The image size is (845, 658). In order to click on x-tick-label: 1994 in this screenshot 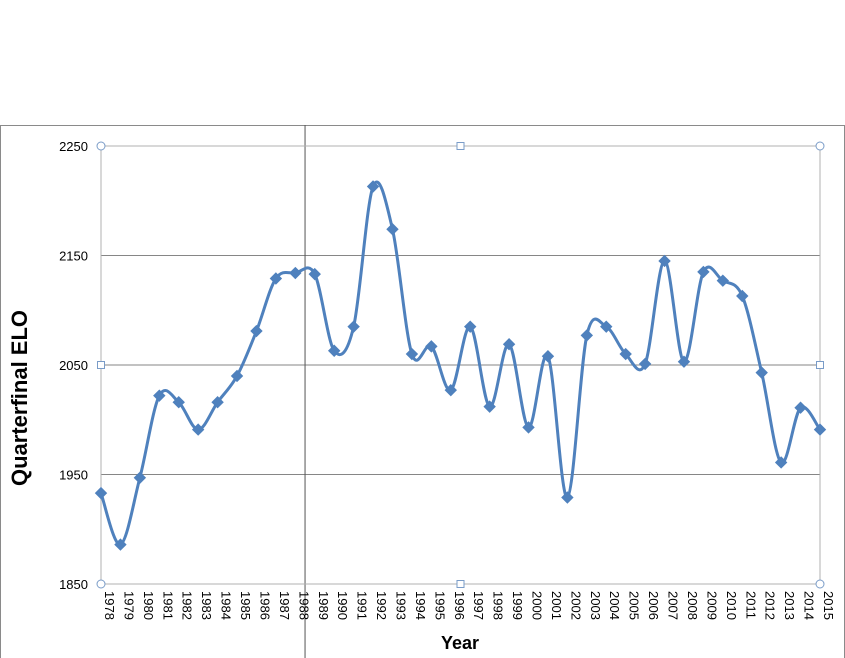, I will do `click(420, 605)`.